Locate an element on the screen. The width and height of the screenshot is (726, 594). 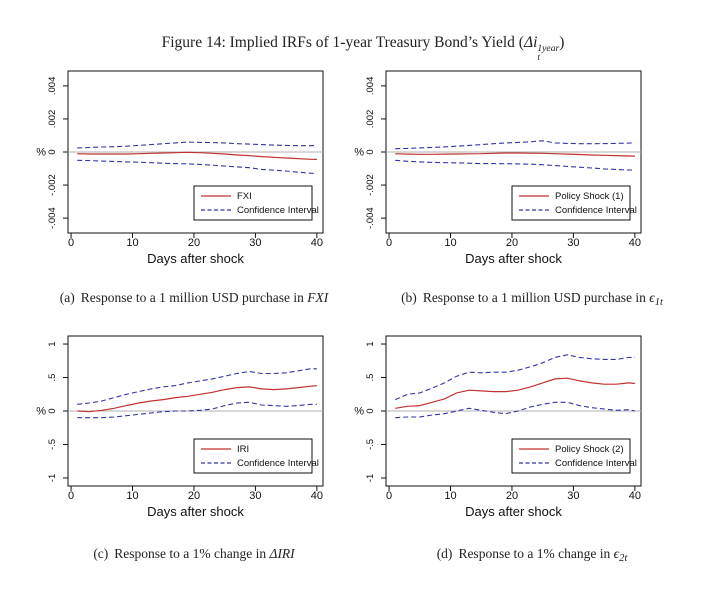
legend: FXI Confidence Interval is located at coordinates (256, 203).